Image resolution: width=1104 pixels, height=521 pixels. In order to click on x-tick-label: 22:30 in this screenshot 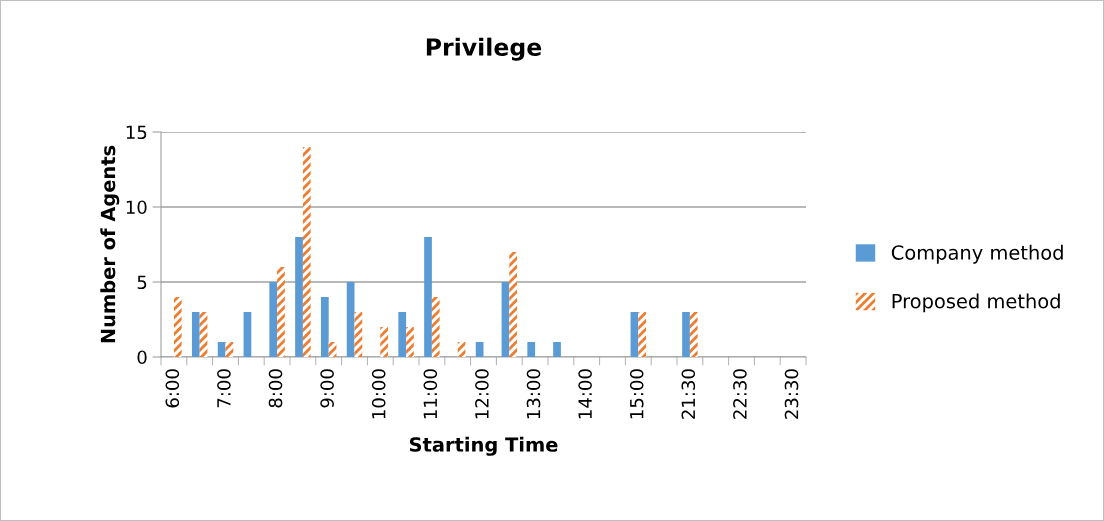, I will do `click(740, 394)`.